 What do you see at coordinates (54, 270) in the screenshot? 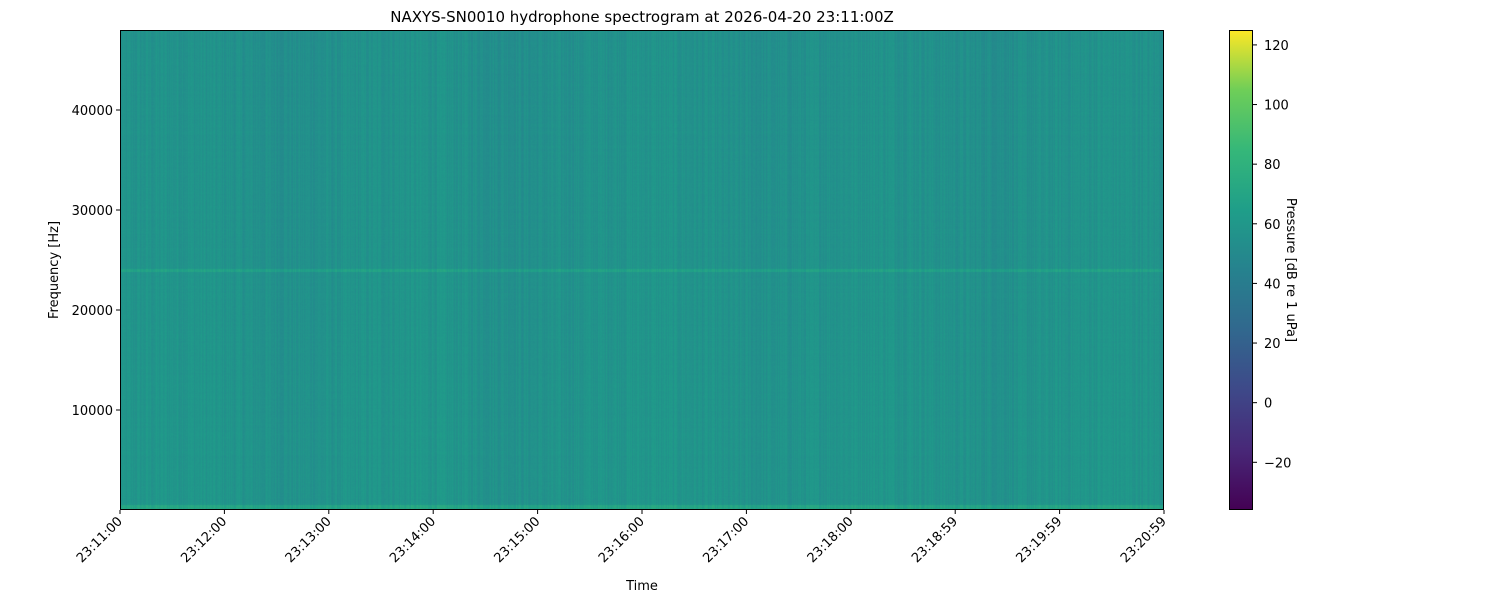
I see `y-axis-label: Frequency [Hz]` at bounding box center [54, 270].